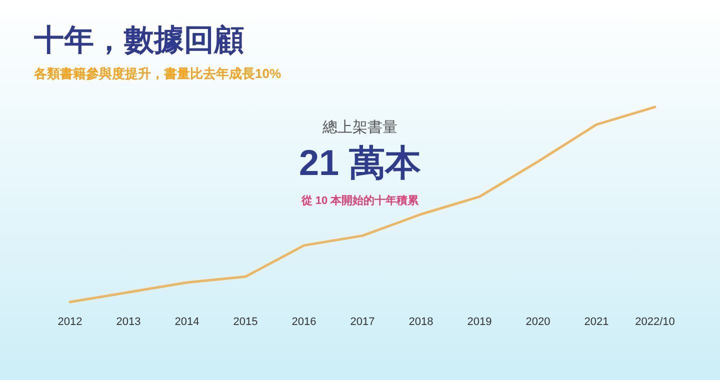 The image size is (720, 380). What do you see at coordinates (479, 322) in the screenshot?
I see `x-tick-label: 2019` at bounding box center [479, 322].